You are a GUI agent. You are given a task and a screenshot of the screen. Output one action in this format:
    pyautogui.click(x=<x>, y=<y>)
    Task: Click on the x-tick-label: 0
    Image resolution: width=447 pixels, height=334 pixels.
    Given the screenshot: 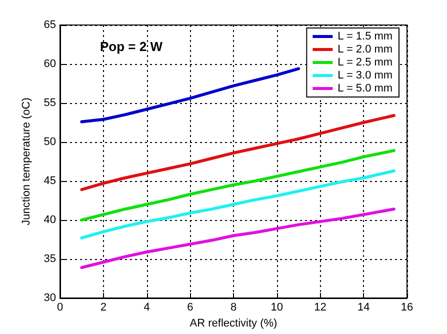 What is the action you would take?
    pyautogui.click(x=60, y=308)
    